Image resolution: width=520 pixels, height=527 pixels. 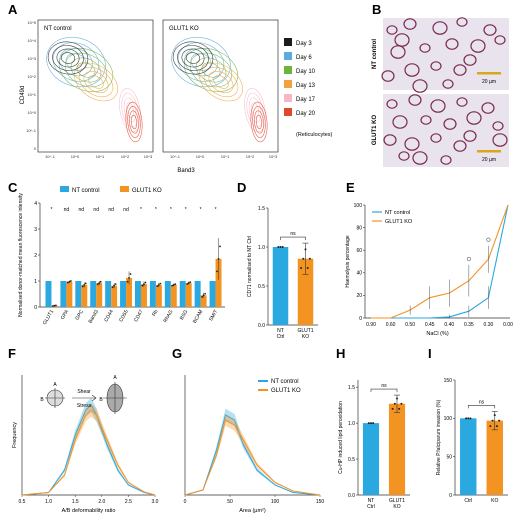 What do you see at coordinates (489, 82) in the screenshot?
I see `scale-bar-nt-label: 20 µm` at bounding box center [489, 82].